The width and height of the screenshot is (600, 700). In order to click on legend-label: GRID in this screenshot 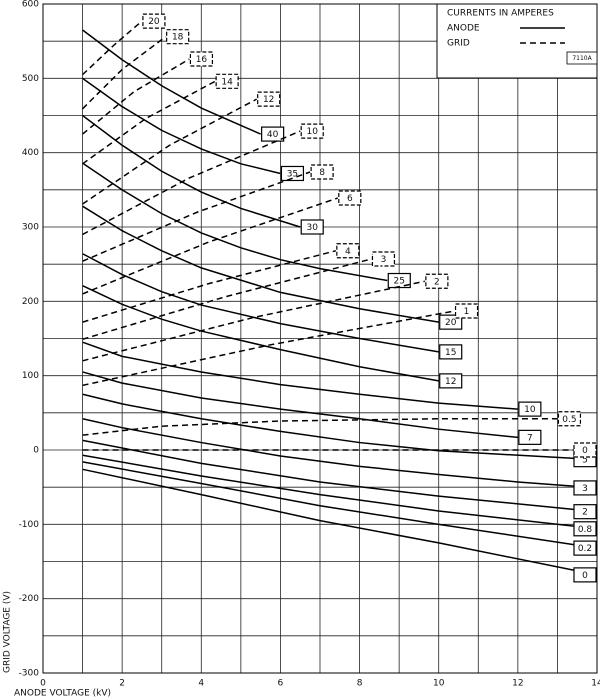, I will do `click(458, 44)`.